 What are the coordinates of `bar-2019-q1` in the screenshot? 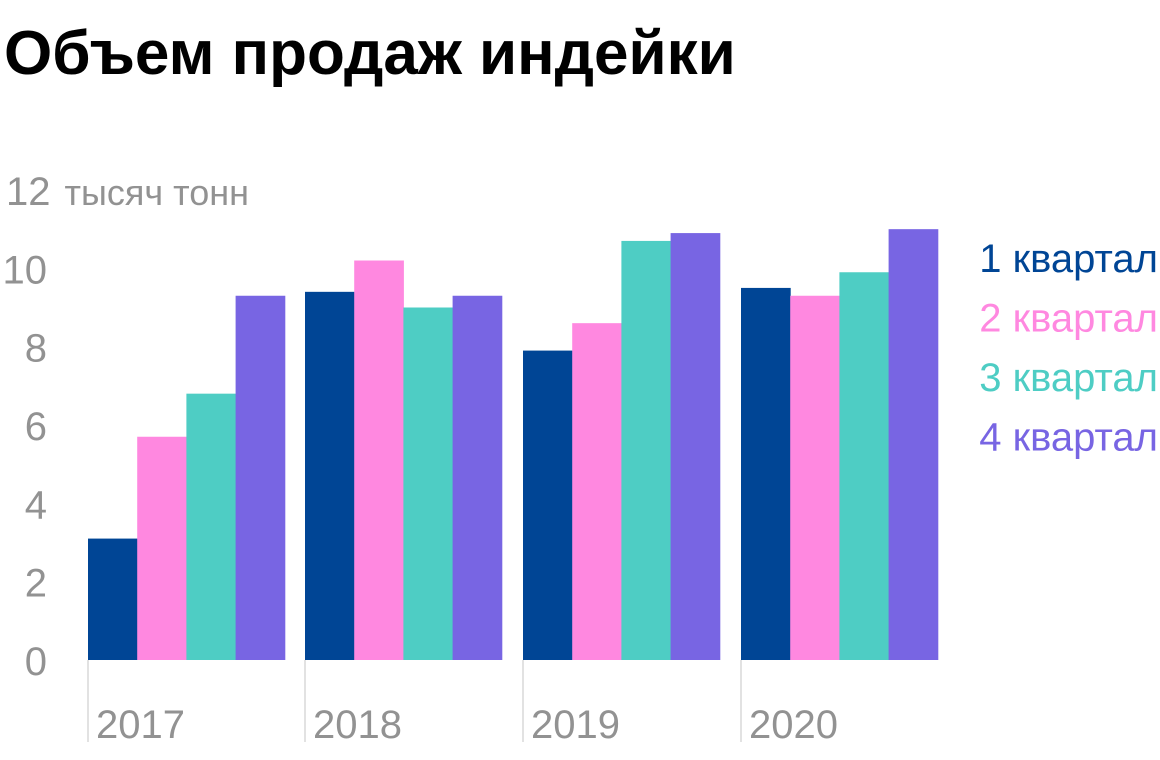 It's located at (548, 505).